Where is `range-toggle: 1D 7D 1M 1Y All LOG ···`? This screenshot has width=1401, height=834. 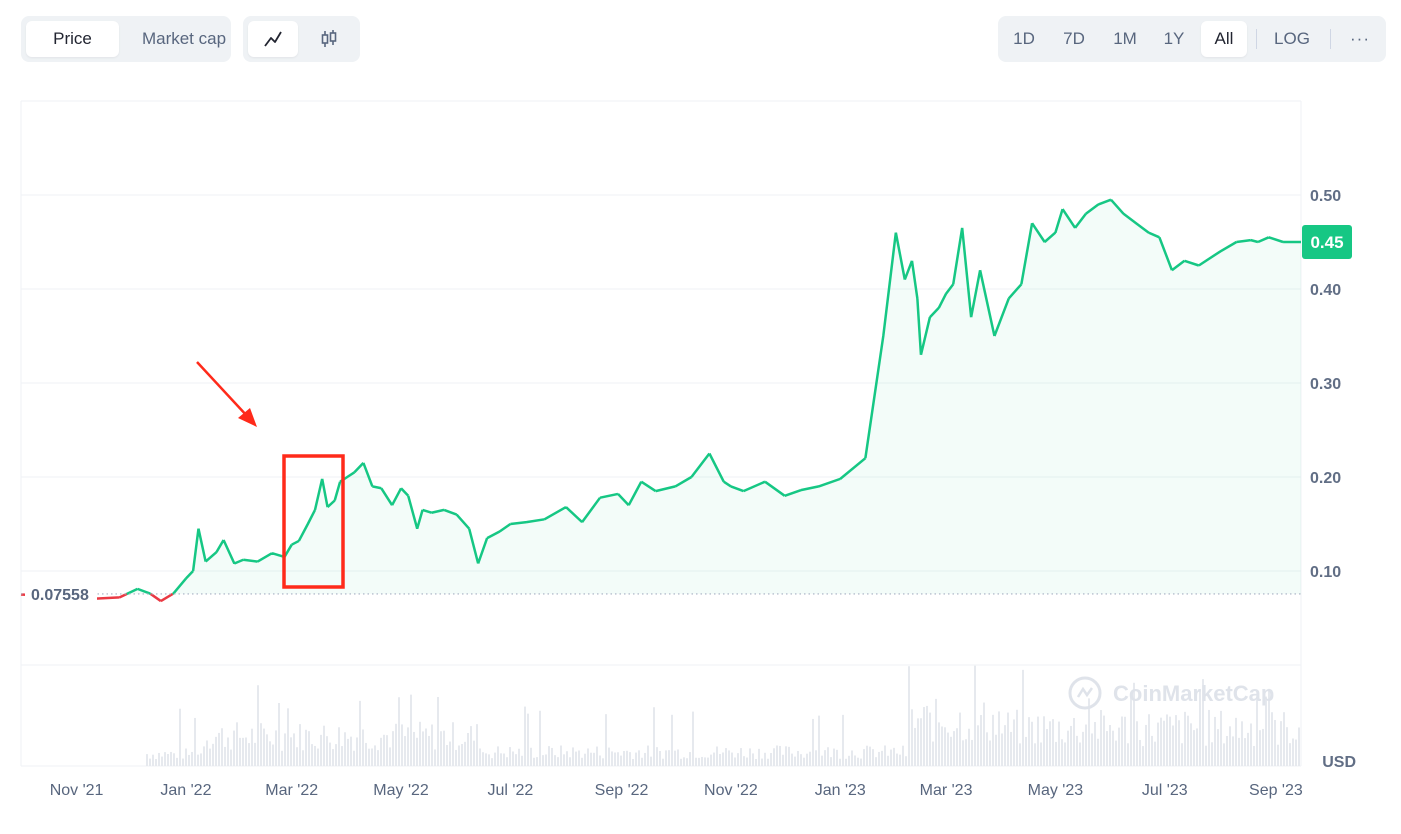 range-toggle: 1D 7D 1M 1Y All LOG ··· is located at coordinates (1192, 39).